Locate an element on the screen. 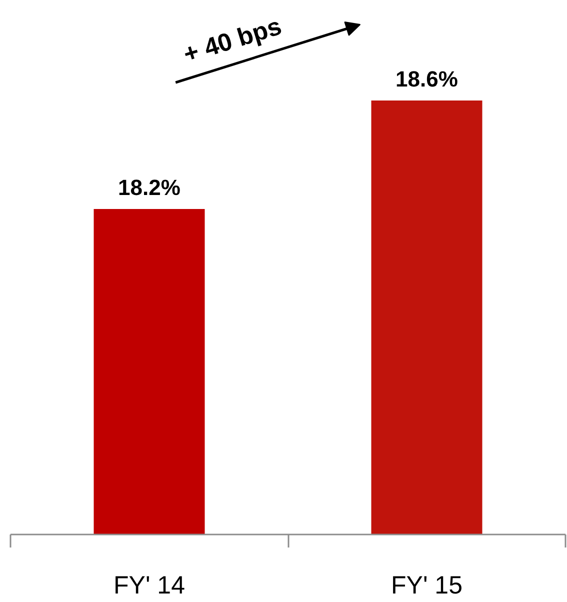 Image resolution: width=567 pixels, height=602 pixels. data-label: 18.6% is located at coordinates (427, 79).